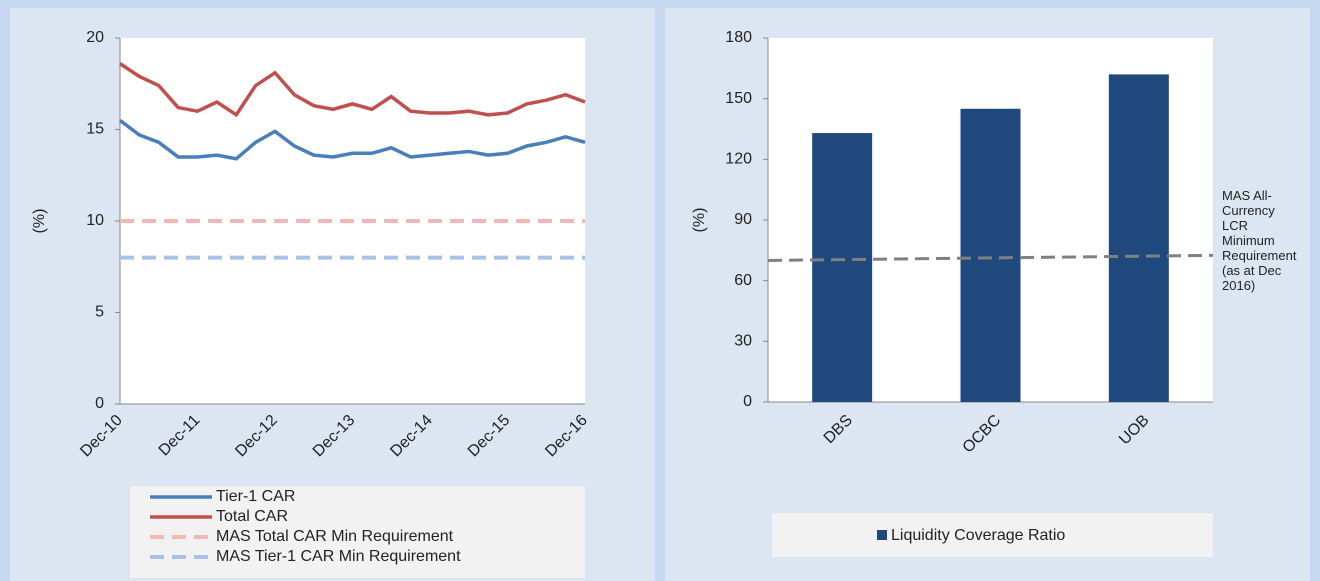  Describe the element at coordinates (738, 37) in the screenshot. I see `y-tick-label: 180` at that location.